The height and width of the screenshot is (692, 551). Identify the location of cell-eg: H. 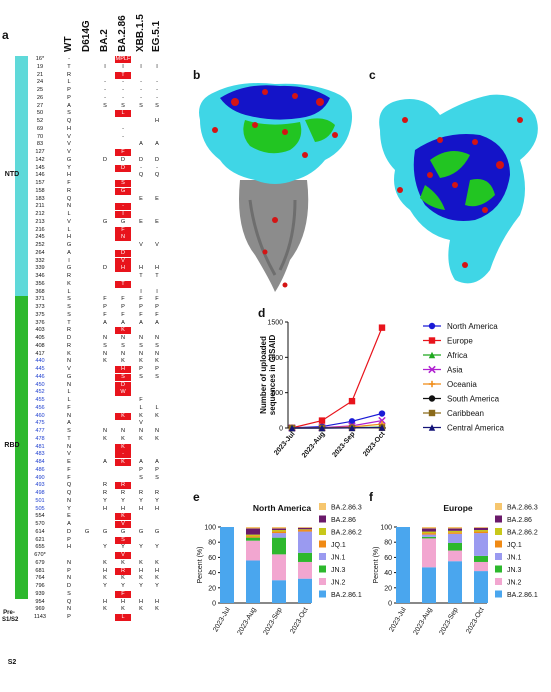
(157, 268).